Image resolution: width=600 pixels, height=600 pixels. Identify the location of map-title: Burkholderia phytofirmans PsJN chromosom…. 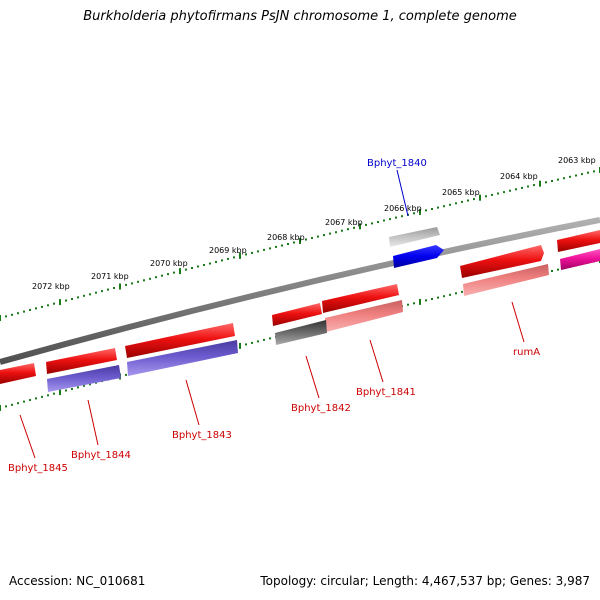
(300, 16).